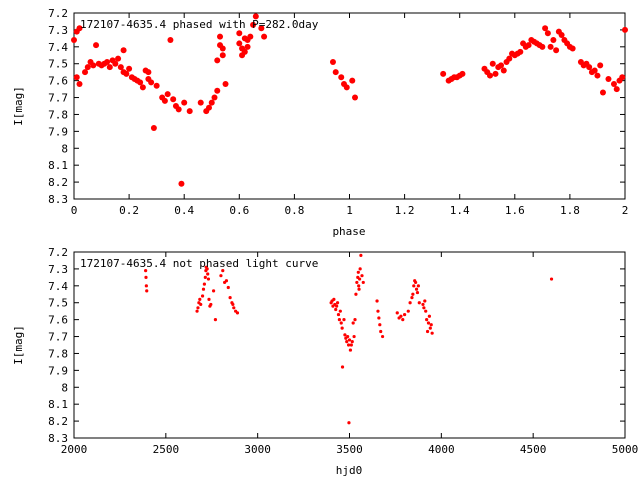 Image resolution: width=640 pixels, height=480 pixels. Describe the element at coordinates (74, 210) in the screenshot. I see `phased-x-tick-label: 0` at that location.